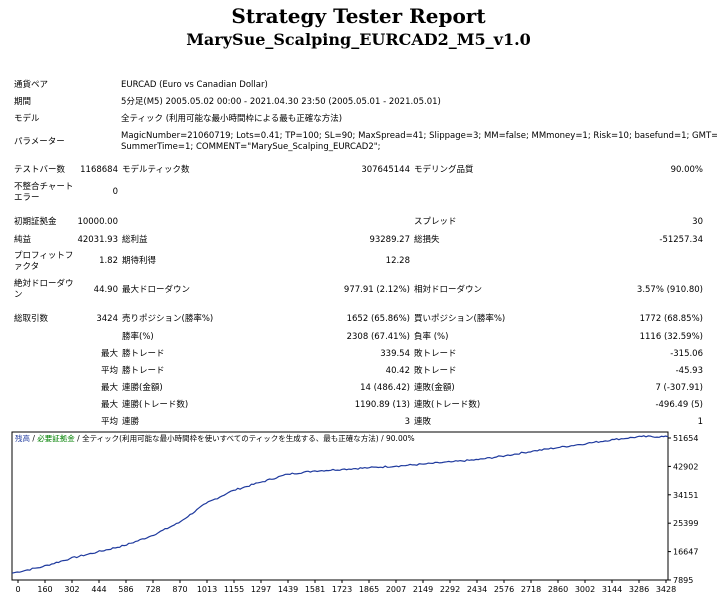 The image size is (717, 602). I want to click on max-drawdown-value: 977.91 (2.12%), so click(376, 290).